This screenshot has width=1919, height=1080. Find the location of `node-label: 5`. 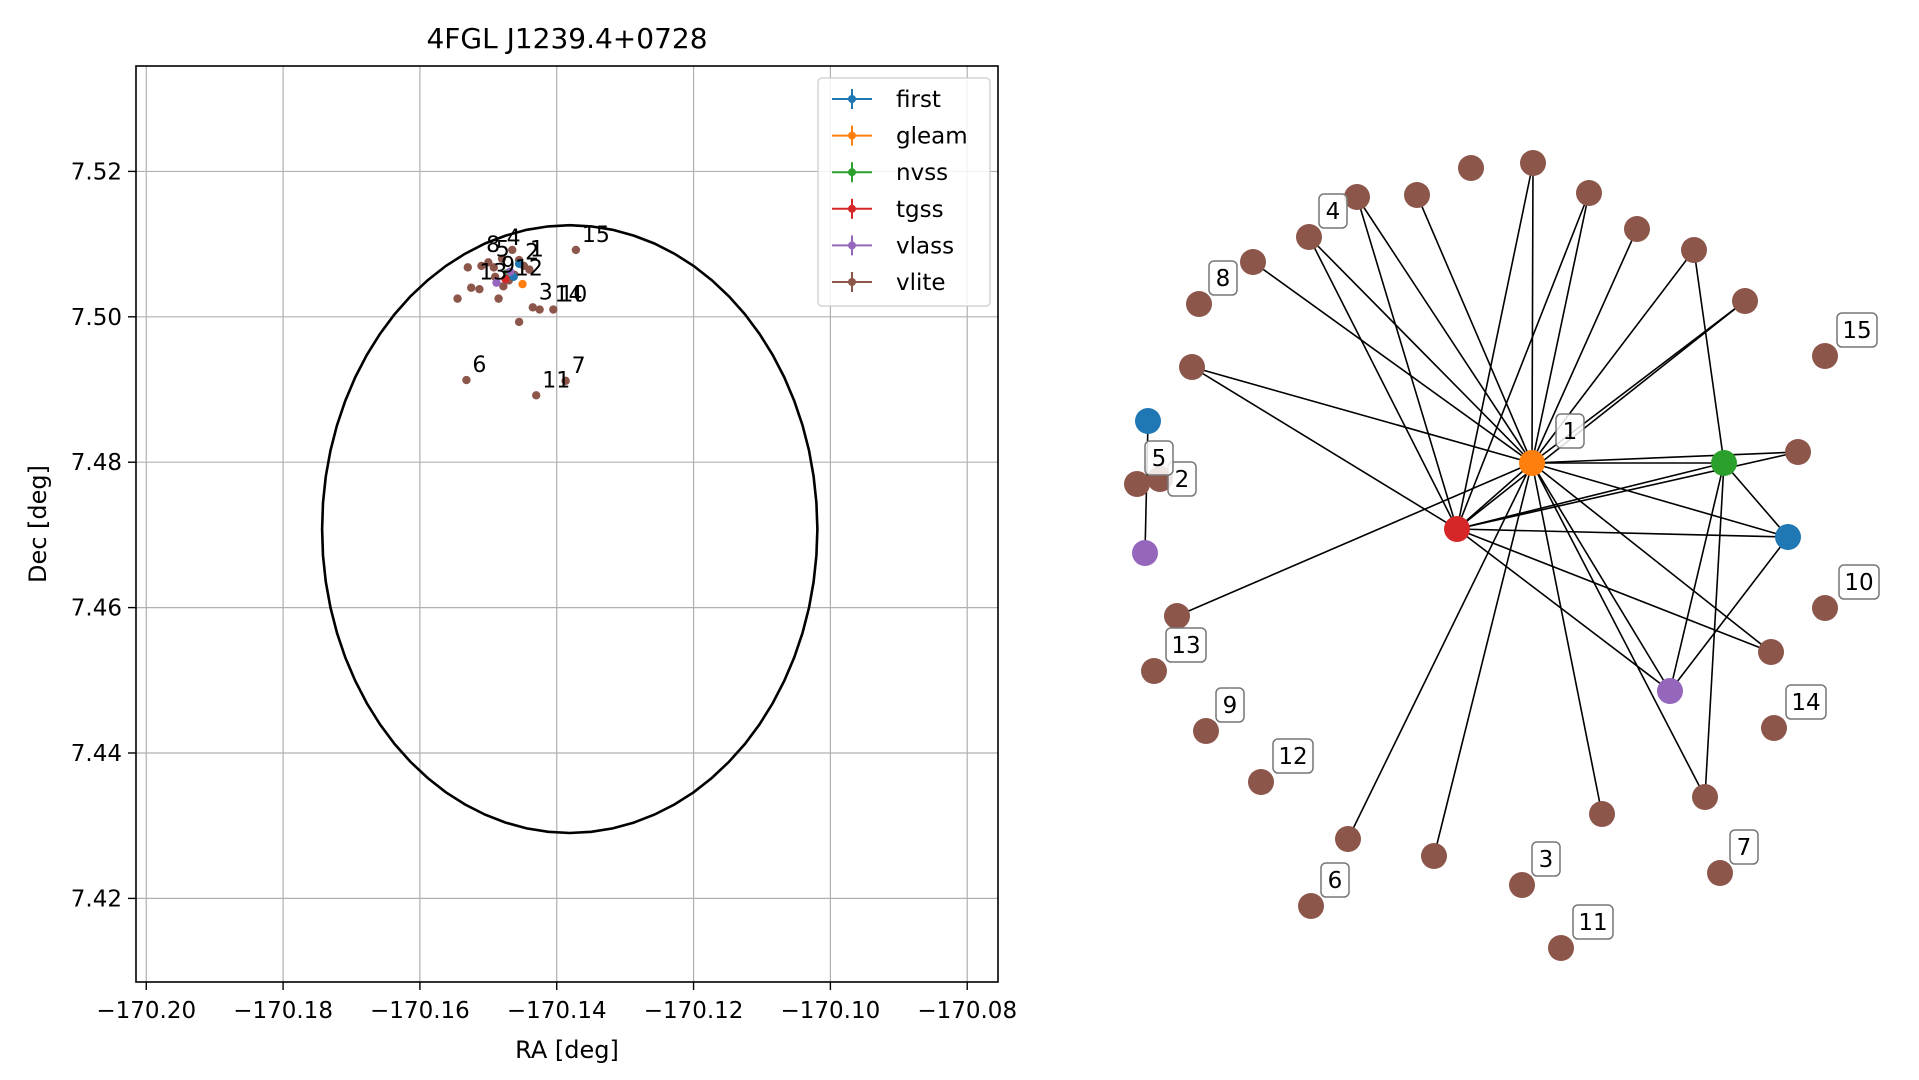

node-label: 5 is located at coordinates (1159, 459).